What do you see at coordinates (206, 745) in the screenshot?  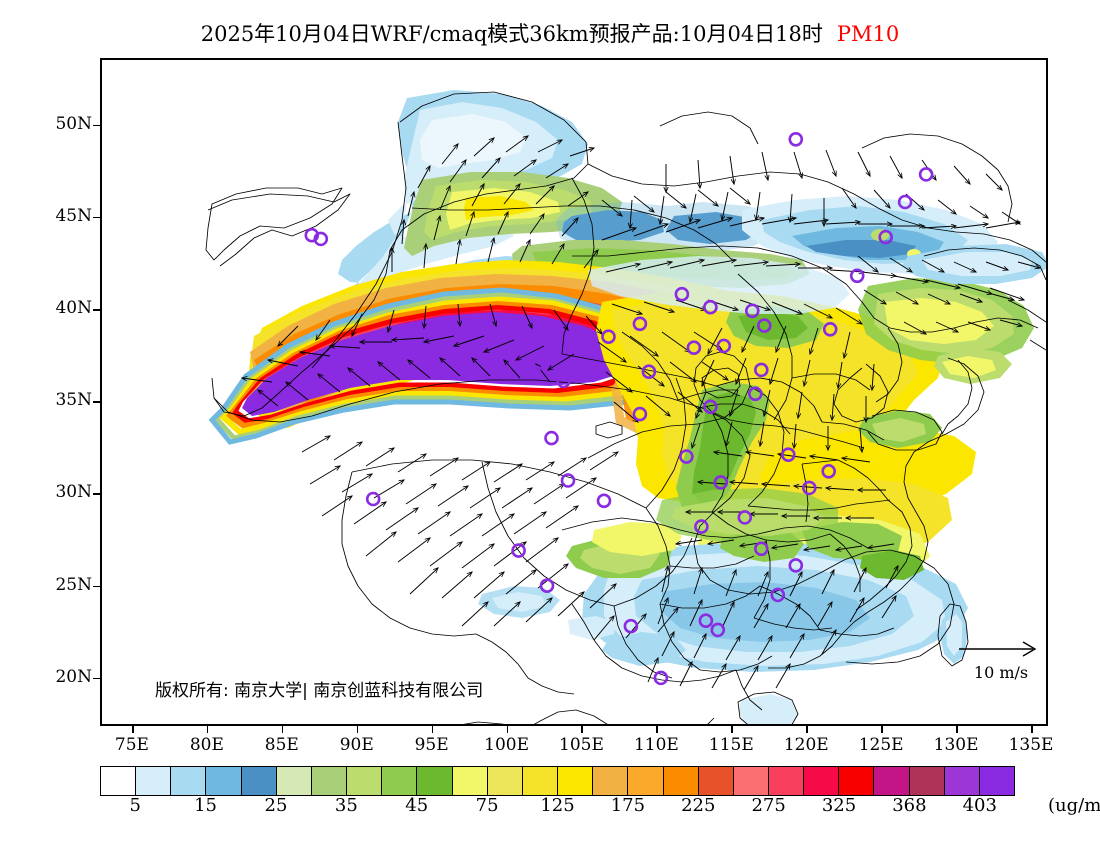 I see `longitude-tick-80E: 80E` at bounding box center [206, 745].